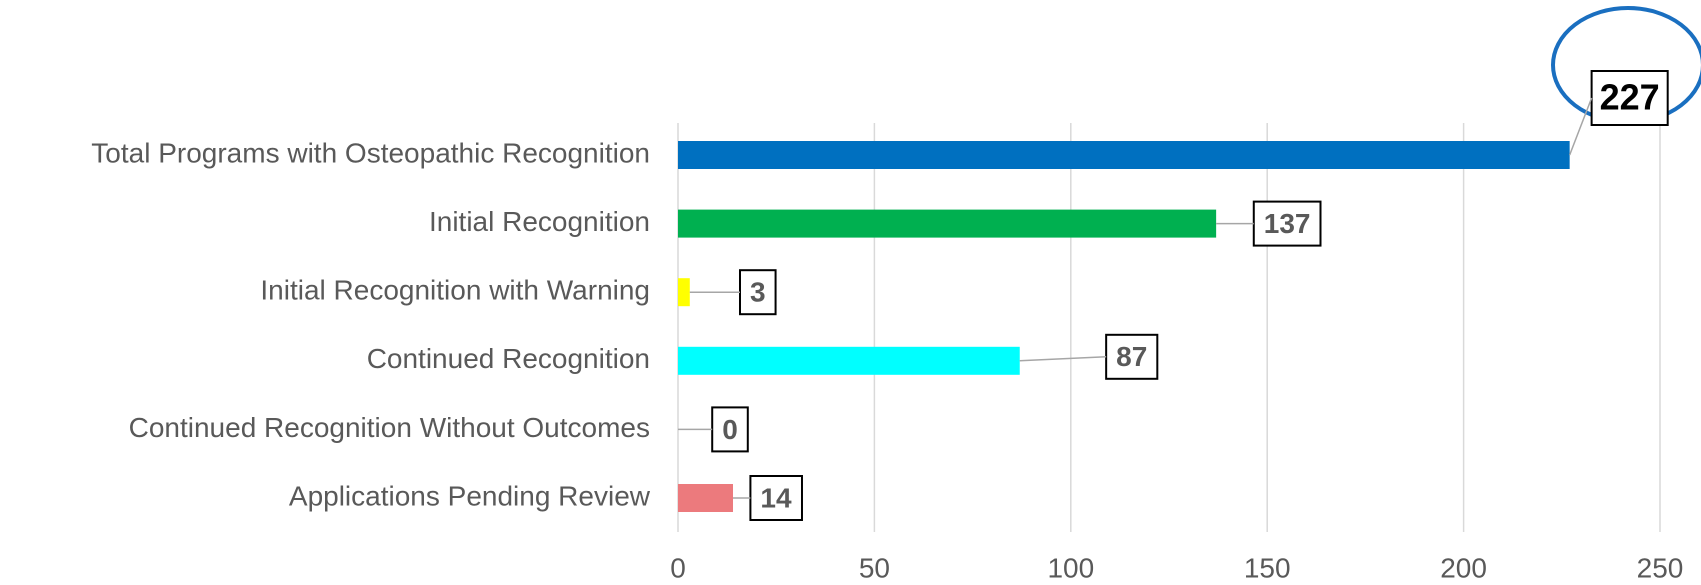  Describe the element at coordinates (389, 427) in the screenshot. I see `y-tick-label: Continued Recognition Without Outcomes` at that location.